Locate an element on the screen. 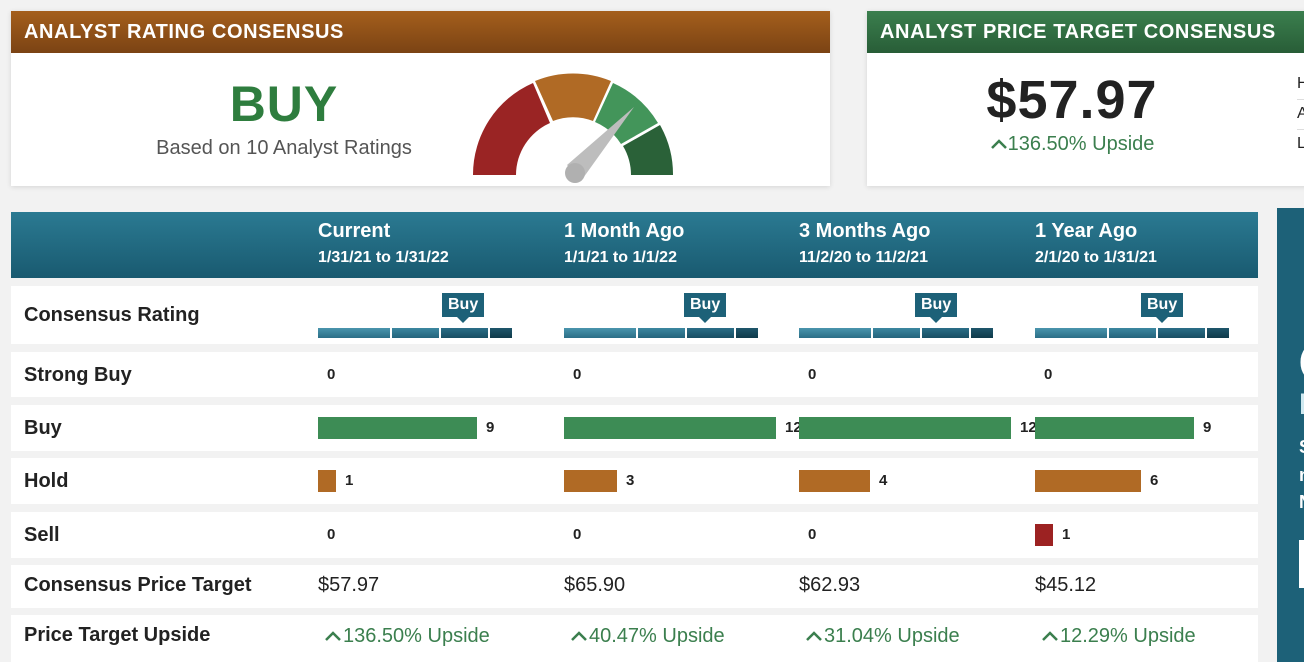 Image resolution: width=1304 pixels, height=662 pixels. gauge-hold-segment is located at coordinates (573, 97).